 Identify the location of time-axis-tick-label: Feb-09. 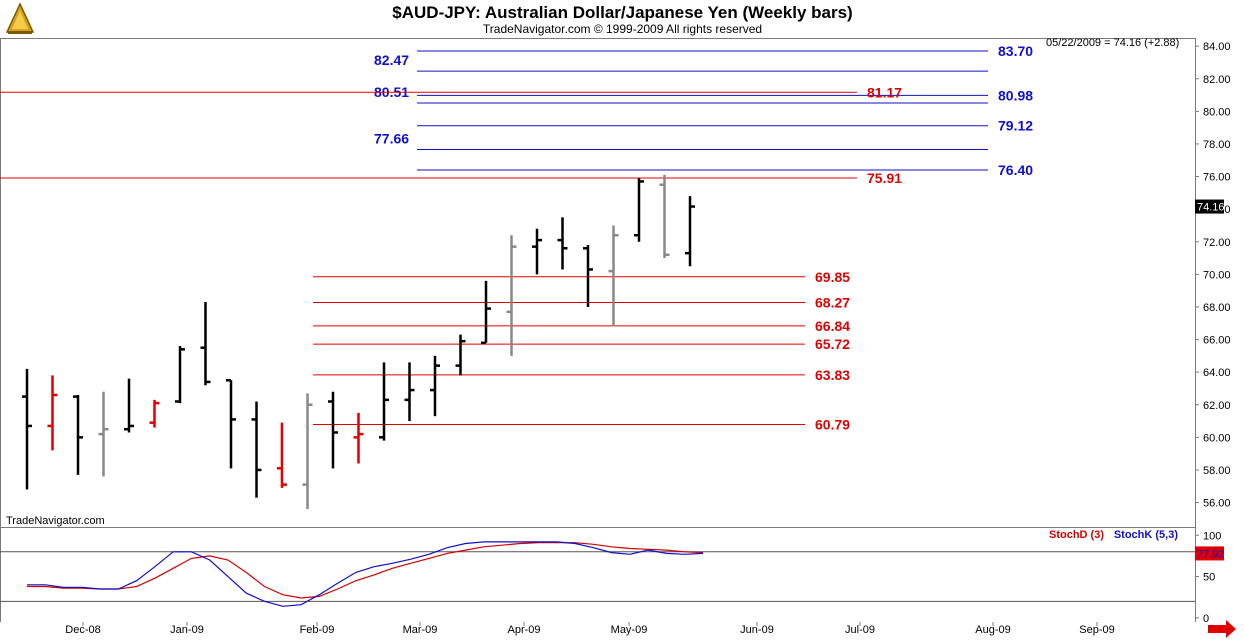
(317, 630).